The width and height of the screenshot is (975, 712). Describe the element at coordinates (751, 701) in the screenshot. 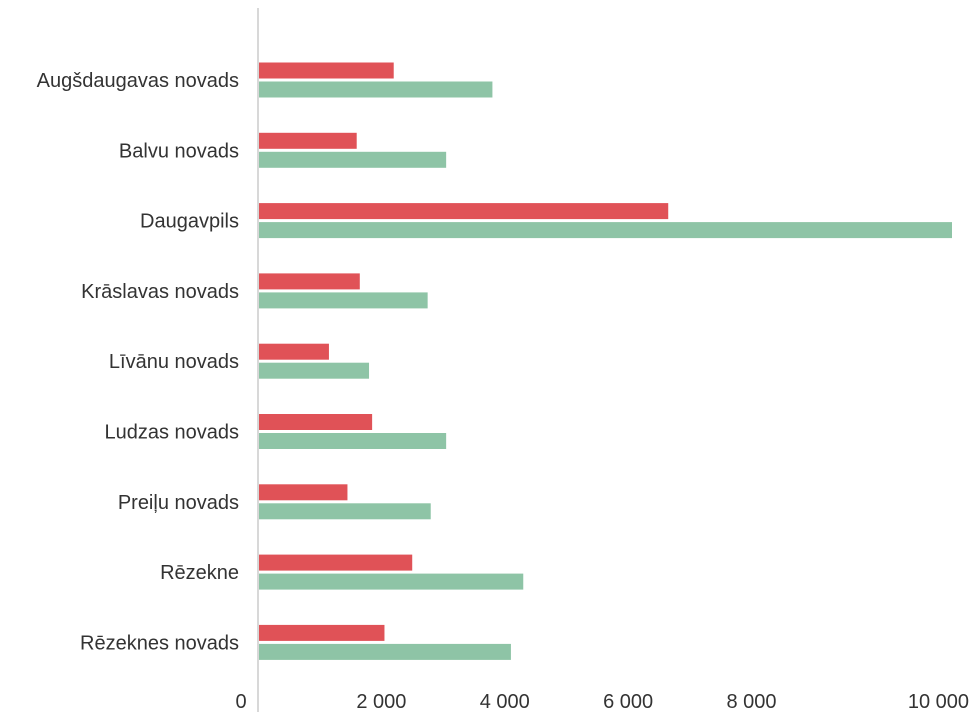

I see `x-tick-label: 8 000` at that location.